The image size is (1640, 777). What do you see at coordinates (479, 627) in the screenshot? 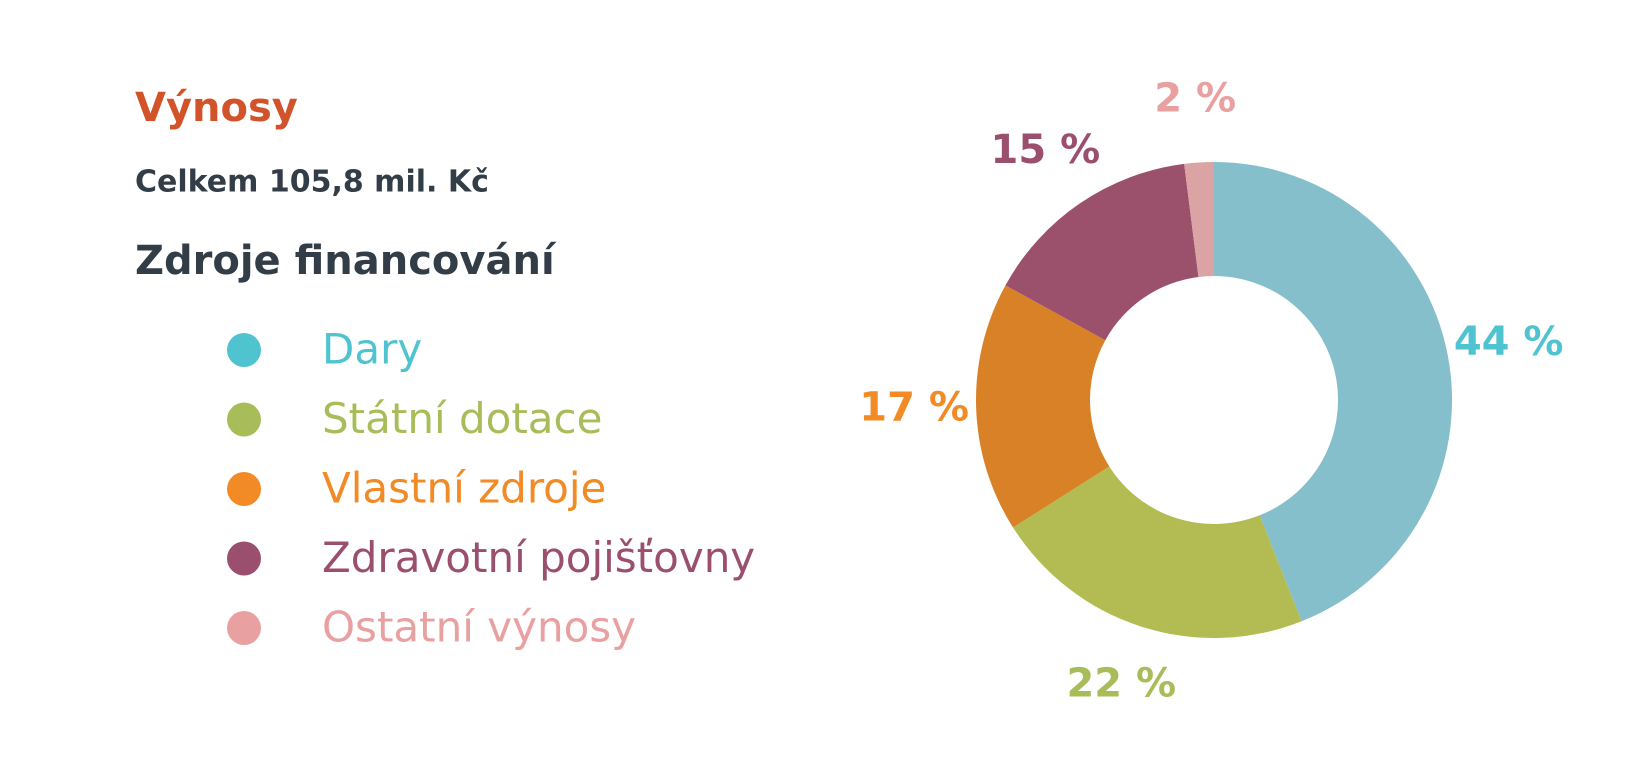
I see `legend-label: Ostatní výnosy` at bounding box center [479, 627].